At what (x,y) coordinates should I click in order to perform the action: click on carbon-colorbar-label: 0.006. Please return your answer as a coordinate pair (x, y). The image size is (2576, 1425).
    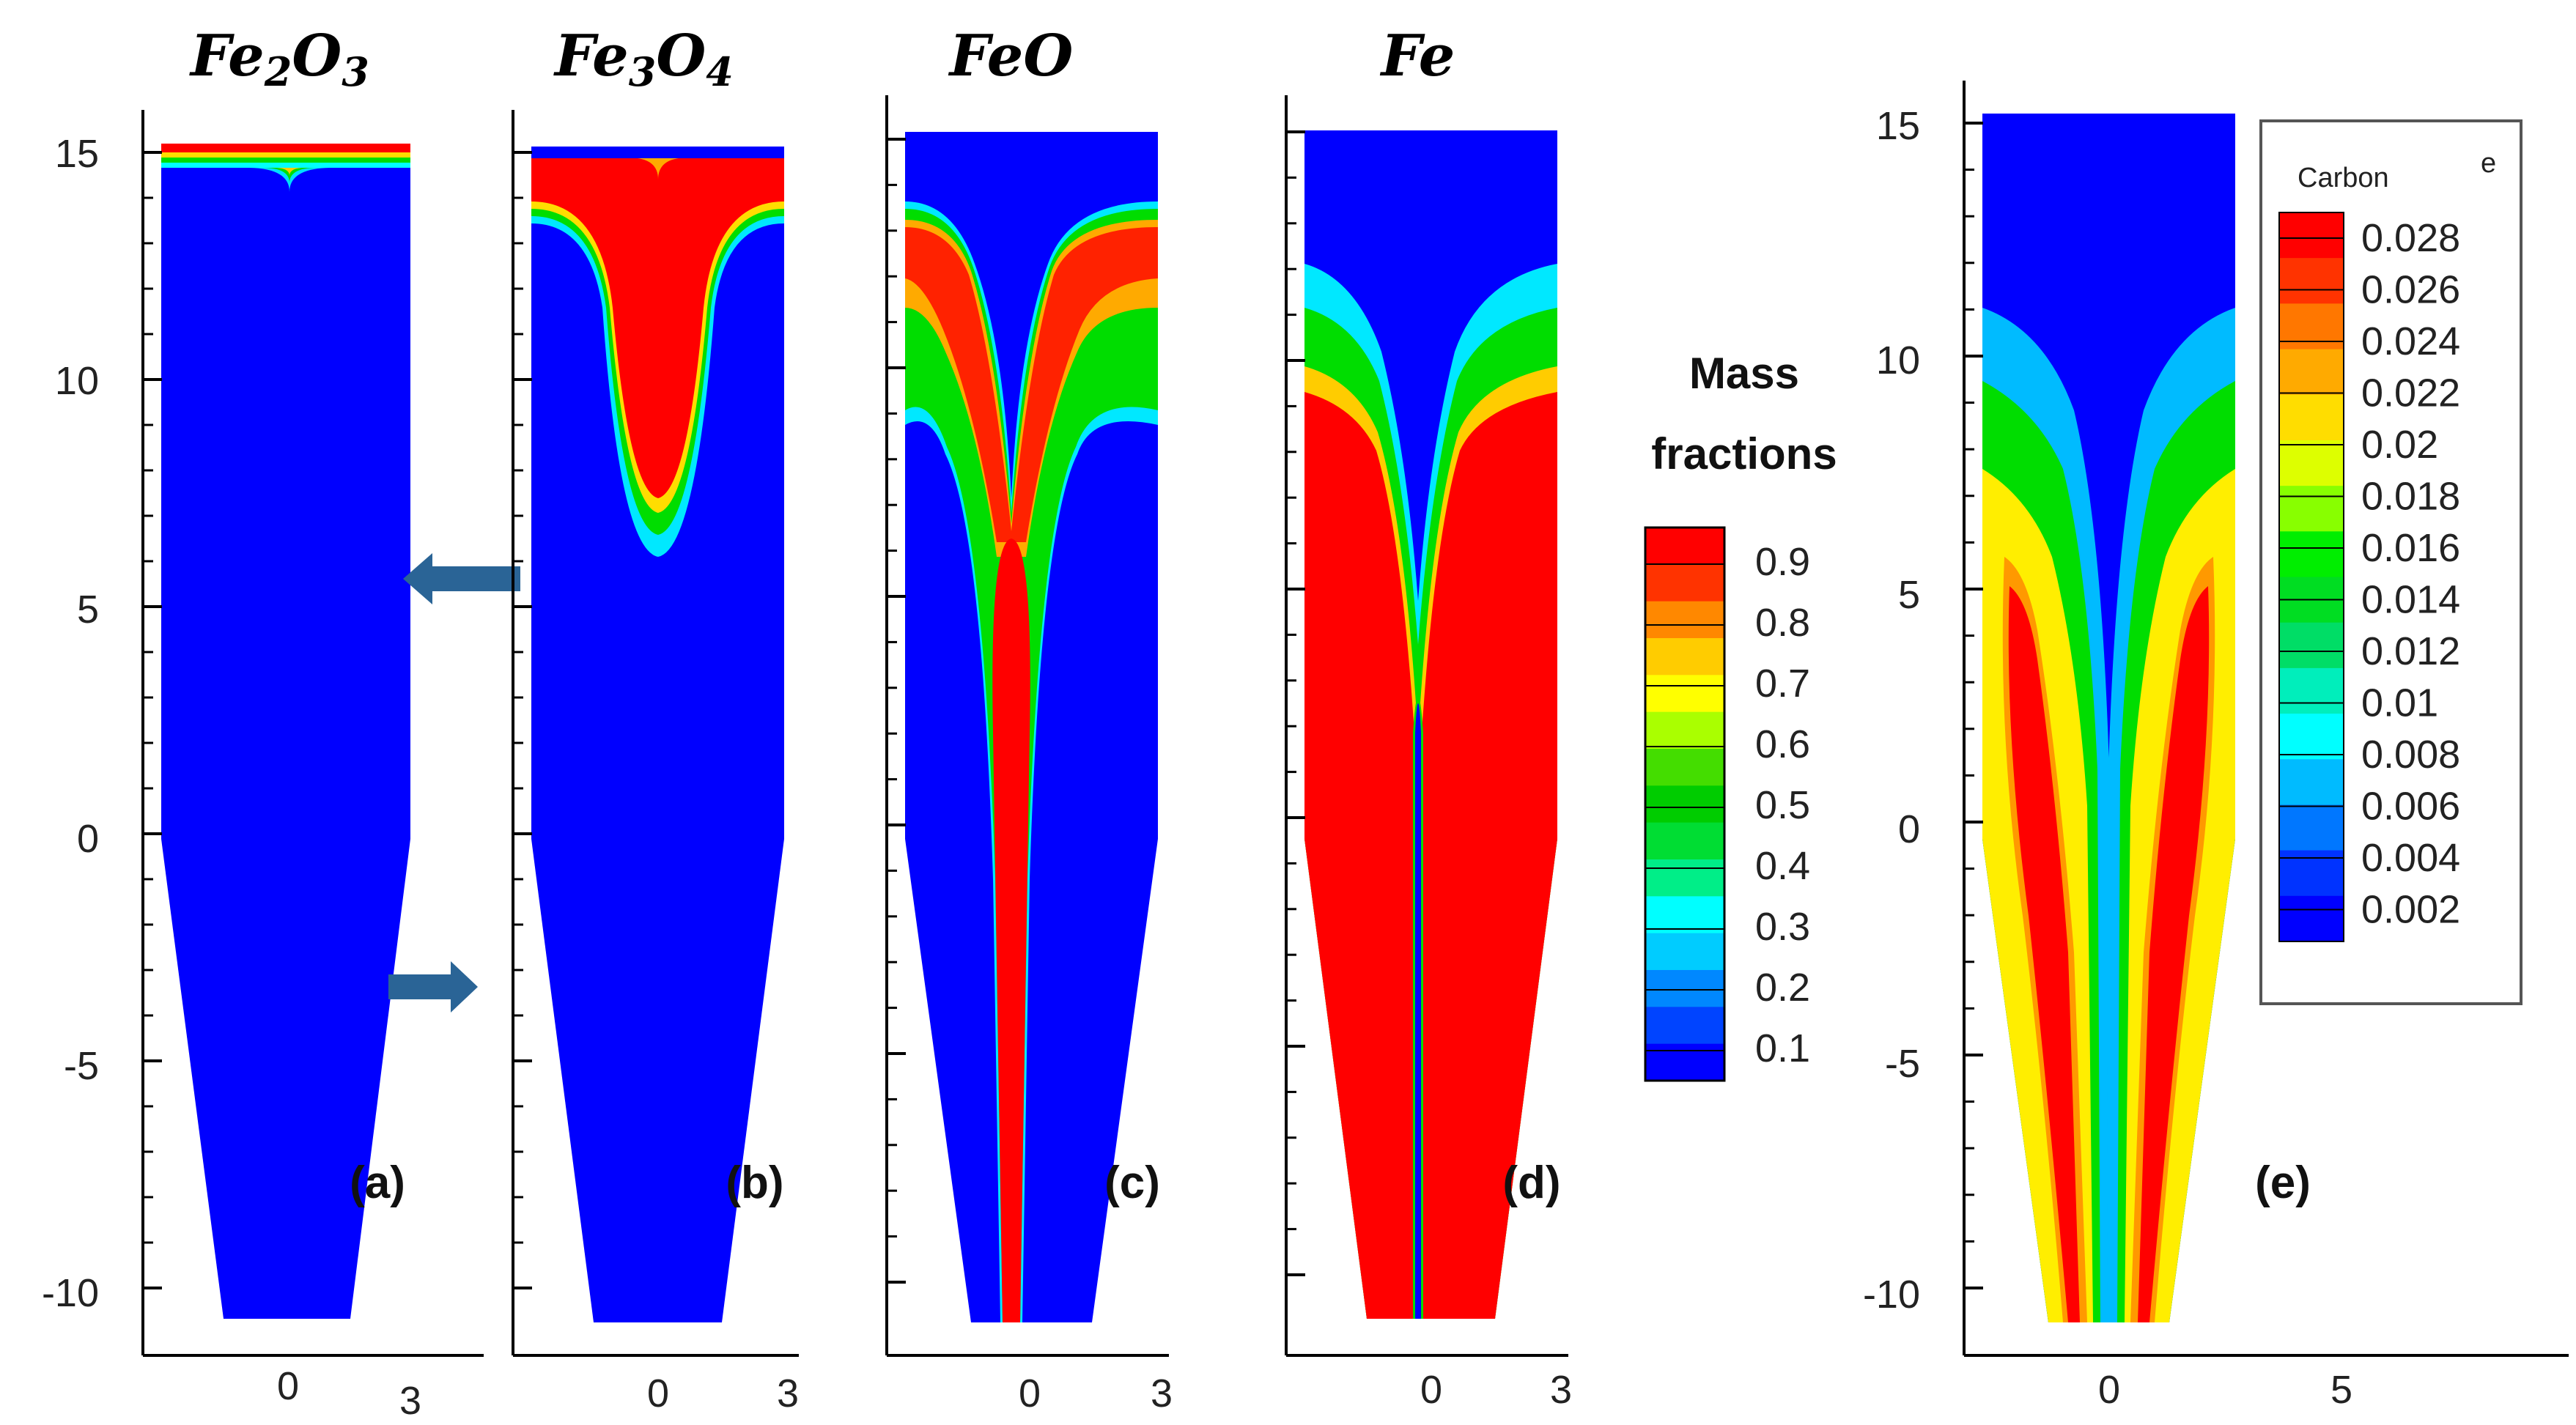
    Looking at the image, I should click on (2410, 807).